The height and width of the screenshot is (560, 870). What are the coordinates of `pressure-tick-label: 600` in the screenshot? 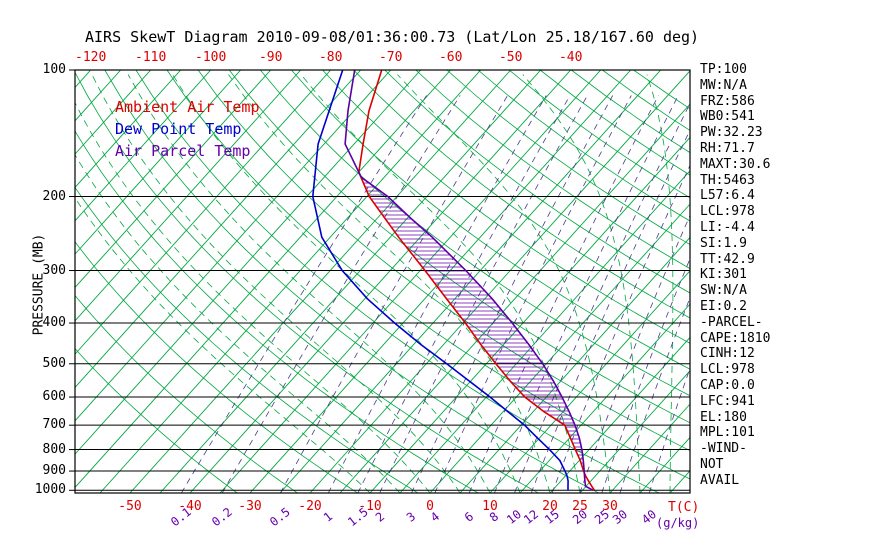 It's located at (54, 397).